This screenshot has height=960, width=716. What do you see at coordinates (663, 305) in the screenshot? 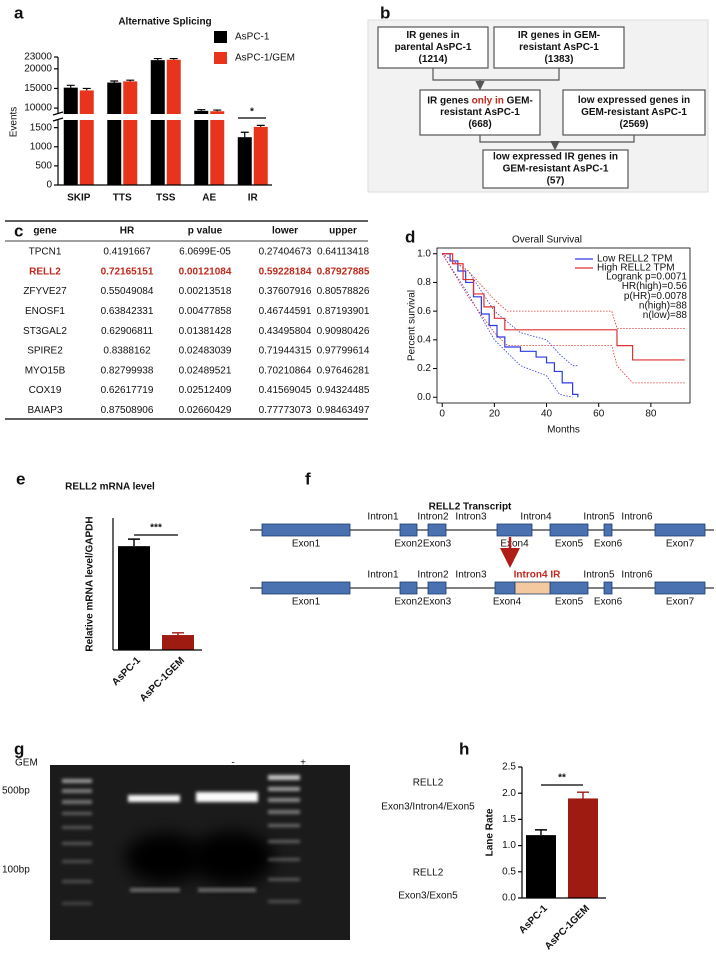
I see `statistic-label: n(high)=88` at bounding box center [663, 305].